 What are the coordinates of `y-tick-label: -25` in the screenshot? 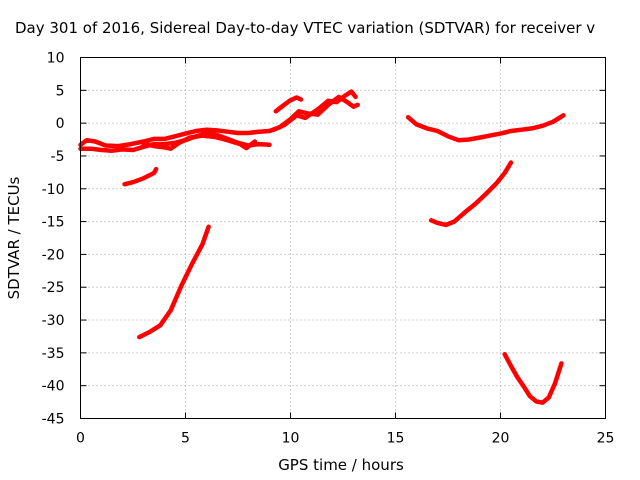 It's located at (53, 288).